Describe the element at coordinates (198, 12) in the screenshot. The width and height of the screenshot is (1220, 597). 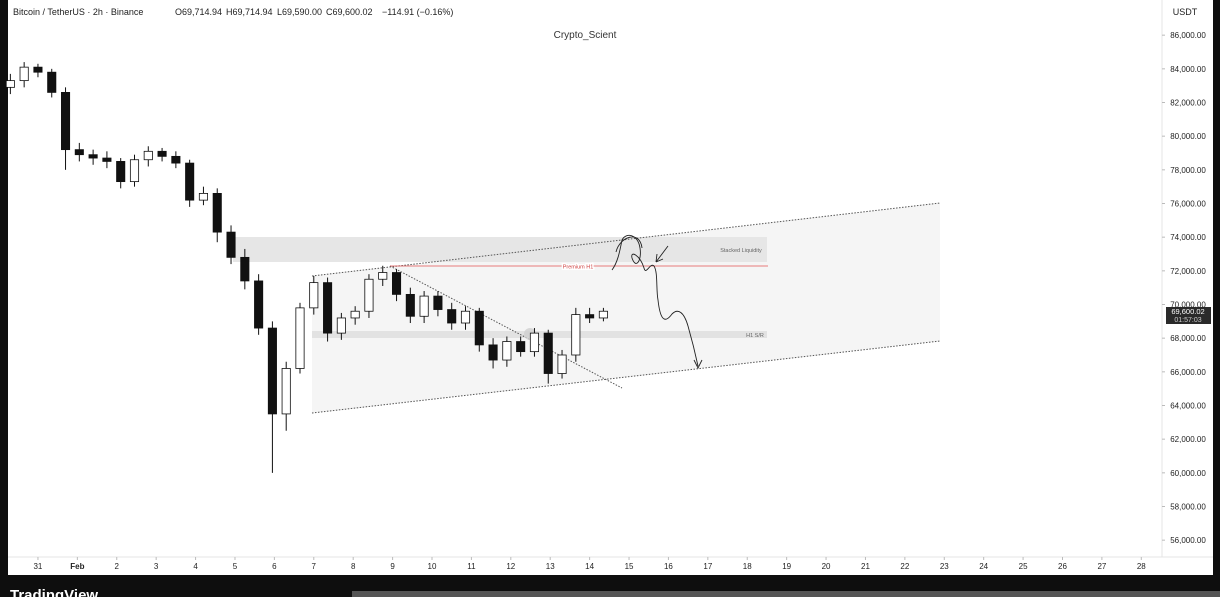
I see `ohlc-open: O69,714.94` at that location.